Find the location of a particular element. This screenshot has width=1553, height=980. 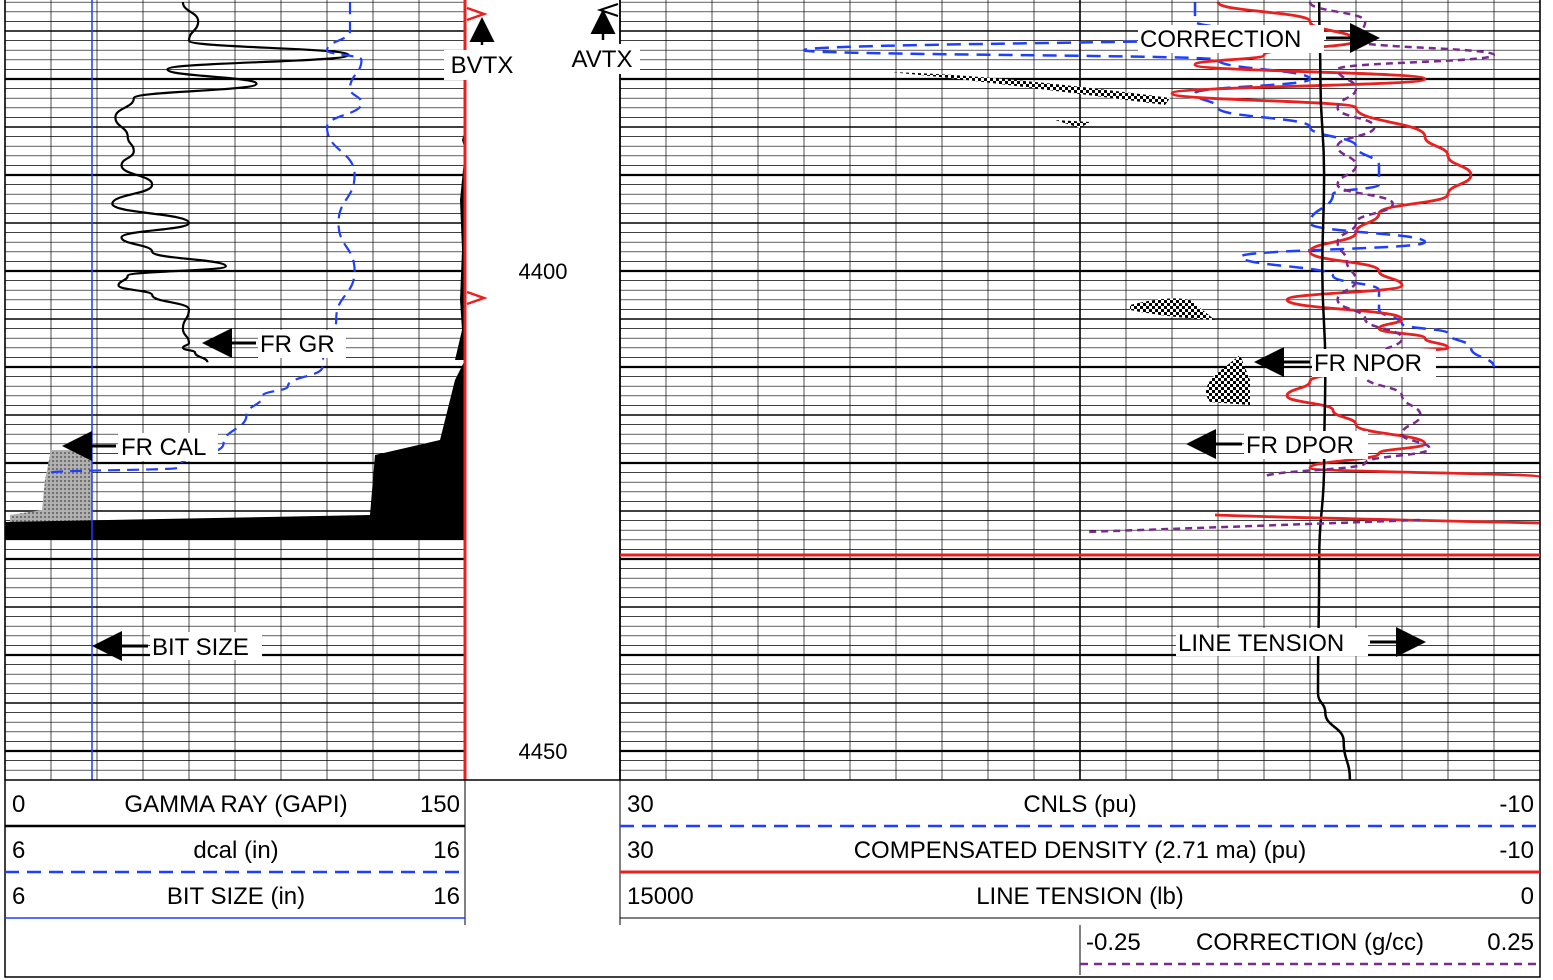

dcal-left-scale: 6 is located at coordinates (18, 850).